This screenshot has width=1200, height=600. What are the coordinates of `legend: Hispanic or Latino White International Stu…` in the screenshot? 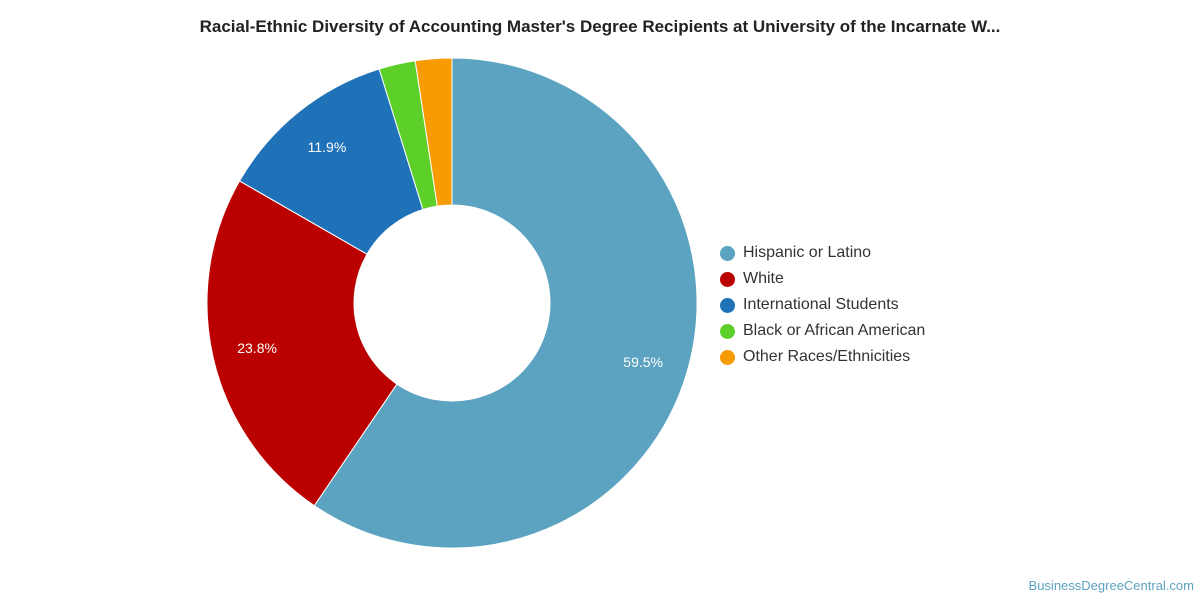 It's located at (822, 305).